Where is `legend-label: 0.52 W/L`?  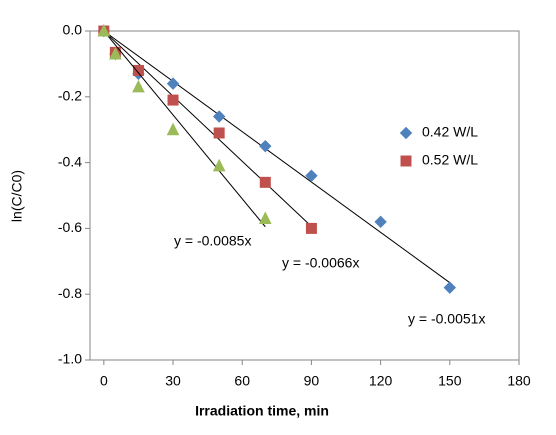
legend-label: 0.52 W/L is located at coordinates (450, 160).